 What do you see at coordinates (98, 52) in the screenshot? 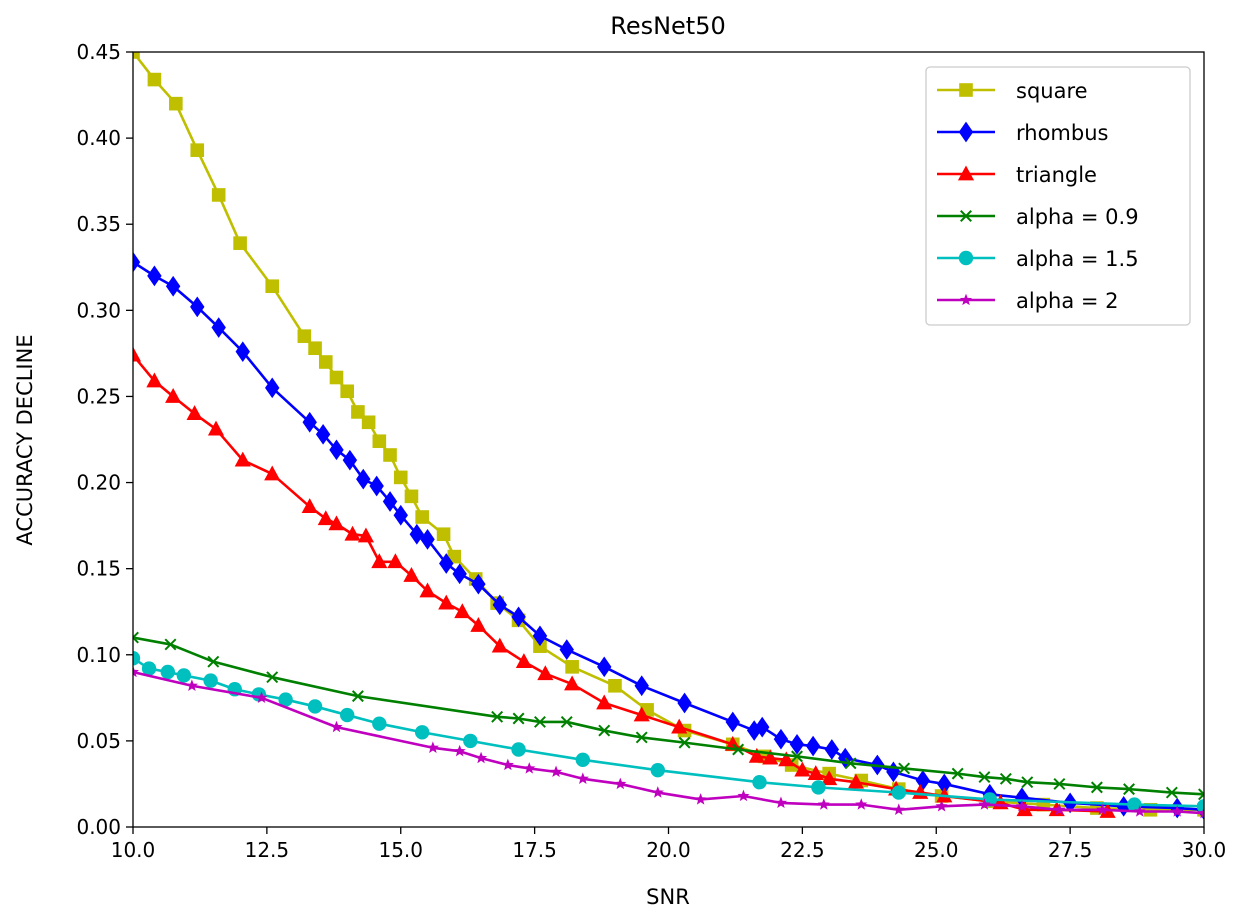
I see `y-tick-label: 0.45` at bounding box center [98, 52].